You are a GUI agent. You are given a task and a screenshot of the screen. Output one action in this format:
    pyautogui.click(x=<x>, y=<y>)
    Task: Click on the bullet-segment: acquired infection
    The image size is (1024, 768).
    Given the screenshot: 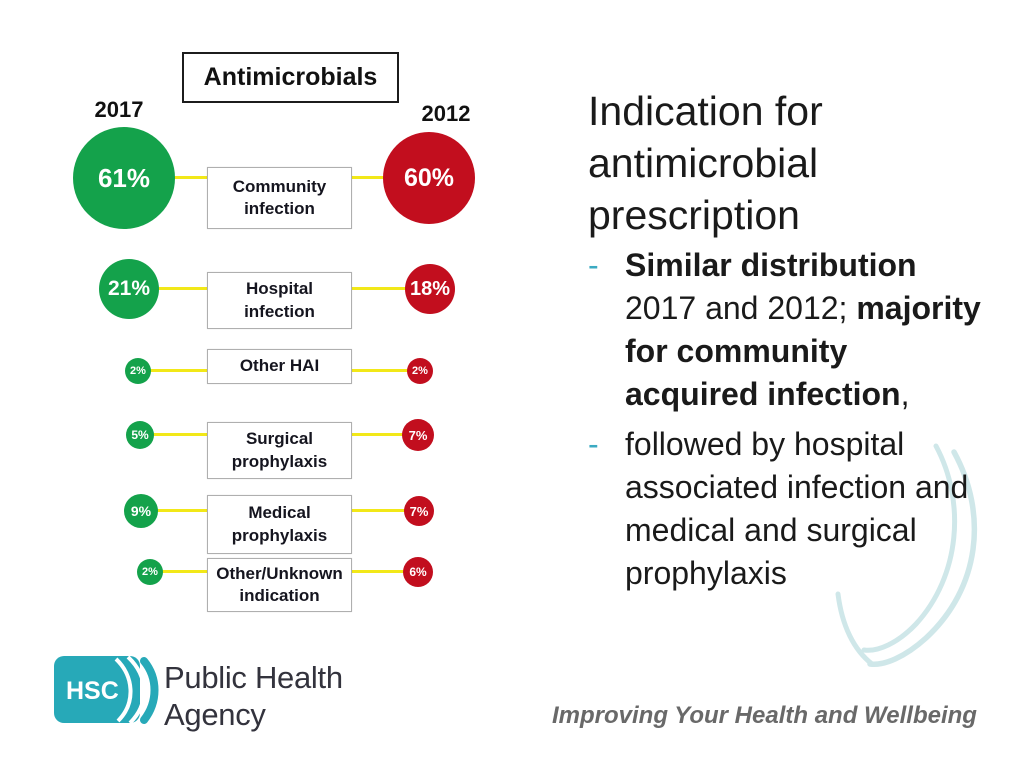 What is the action you would take?
    pyautogui.click(x=763, y=394)
    